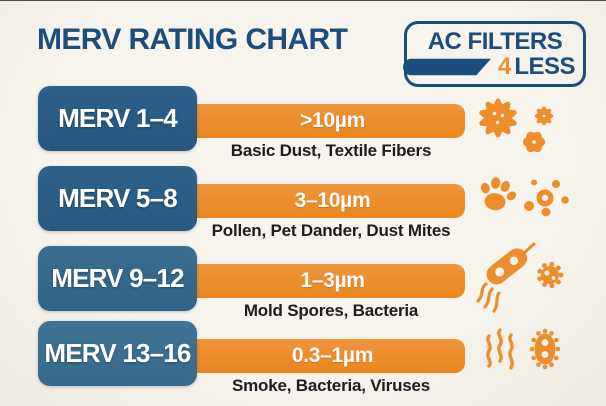 Image resolution: width=606 pixels, height=406 pixels. What do you see at coordinates (546, 198) in the screenshot?
I see `dust-mite-cluster-icon` at bounding box center [546, 198].